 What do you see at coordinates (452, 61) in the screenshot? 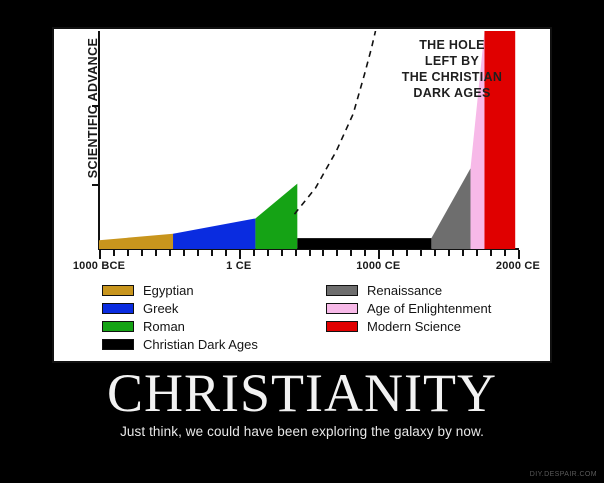
I see `annotation-line: LEFT BY` at bounding box center [452, 61].